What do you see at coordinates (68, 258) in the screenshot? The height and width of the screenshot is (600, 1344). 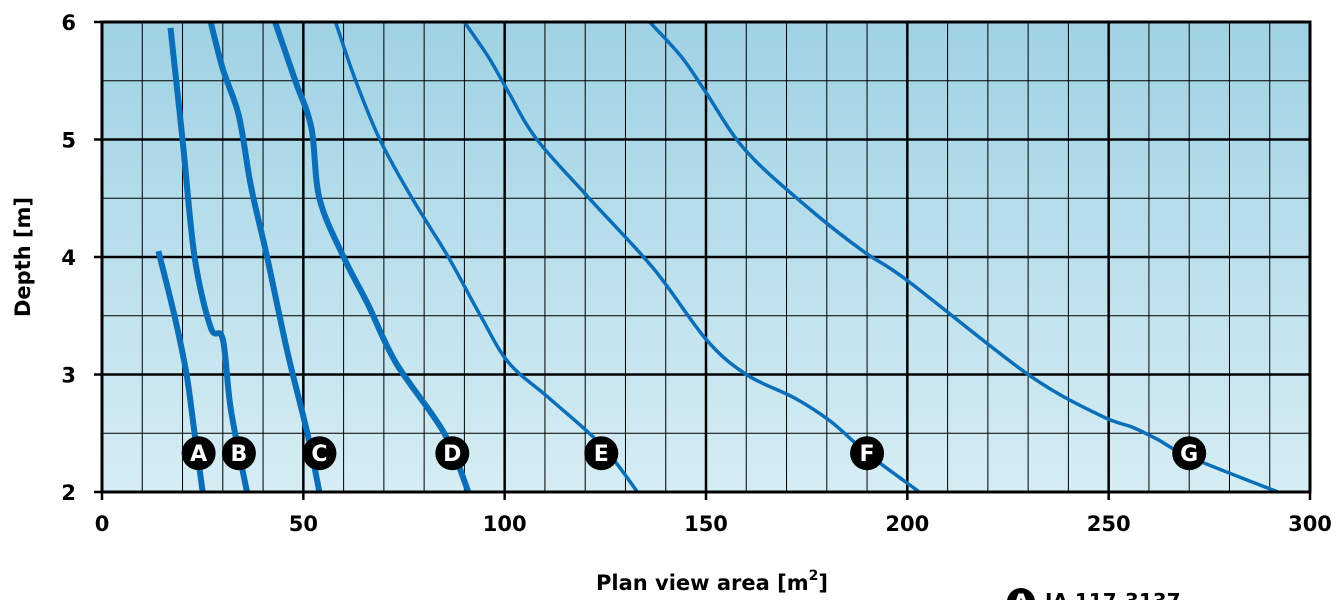 I see `y-tick-label: 4` at bounding box center [68, 258].